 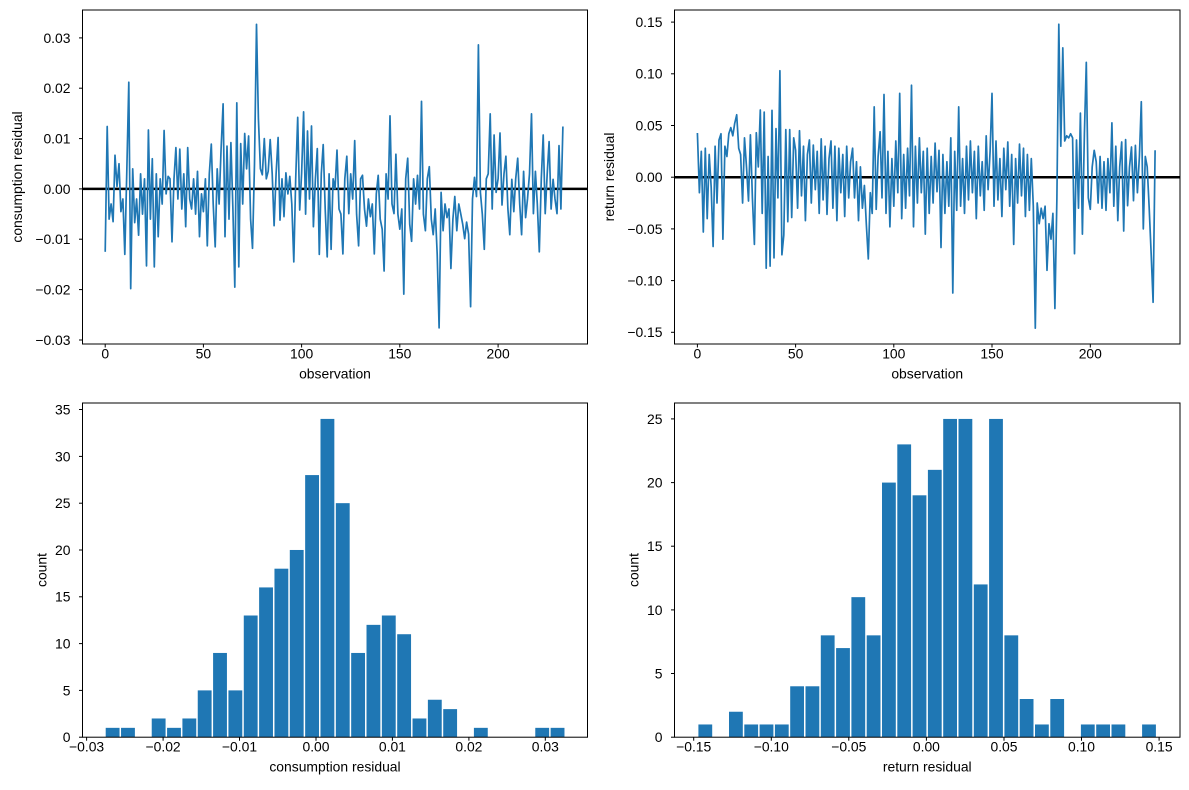 What do you see at coordinates (63, 456) in the screenshot?
I see `svg-text: 30` at bounding box center [63, 456].